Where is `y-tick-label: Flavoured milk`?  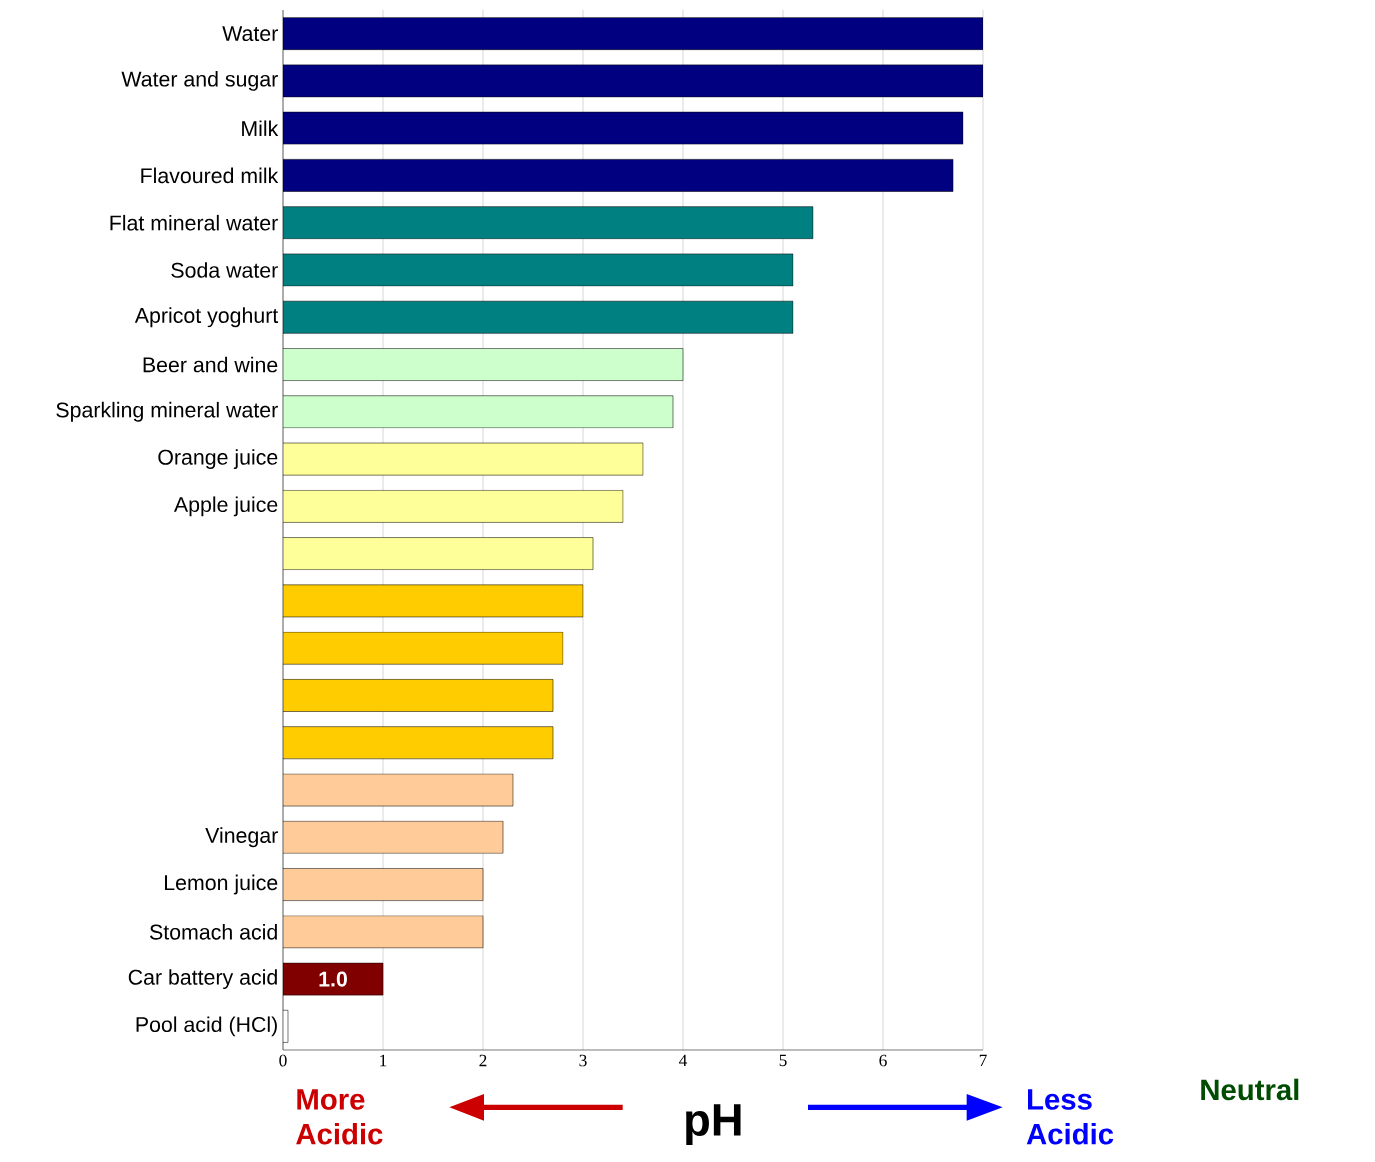
y-tick-label: Flavoured milk is located at coordinates (210, 175).